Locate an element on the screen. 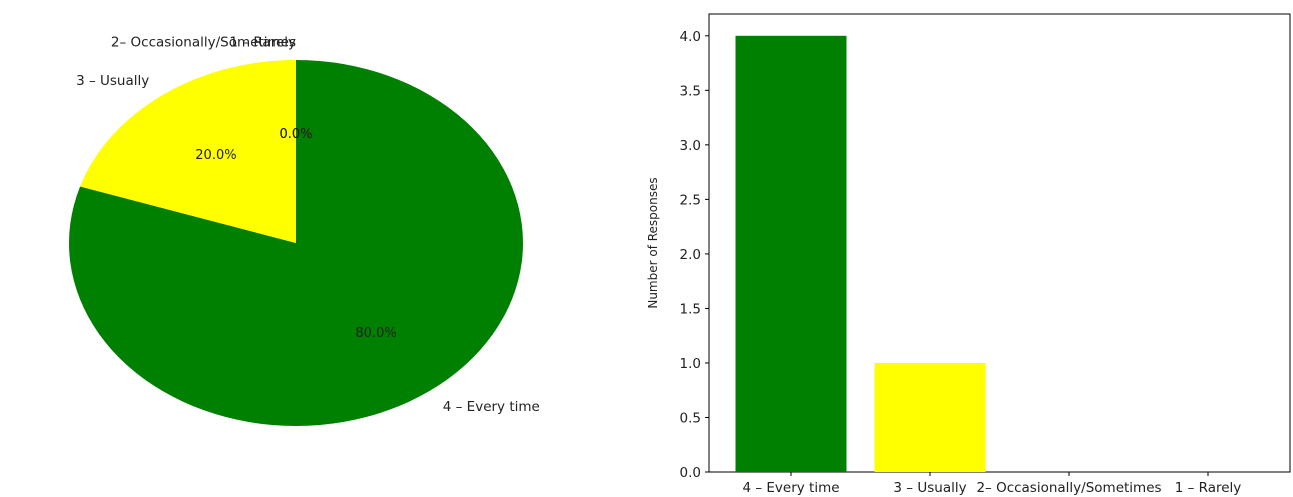 The image size is (1293, 497). y-tick-label: 1.0 is located at coordinates (690, 364).